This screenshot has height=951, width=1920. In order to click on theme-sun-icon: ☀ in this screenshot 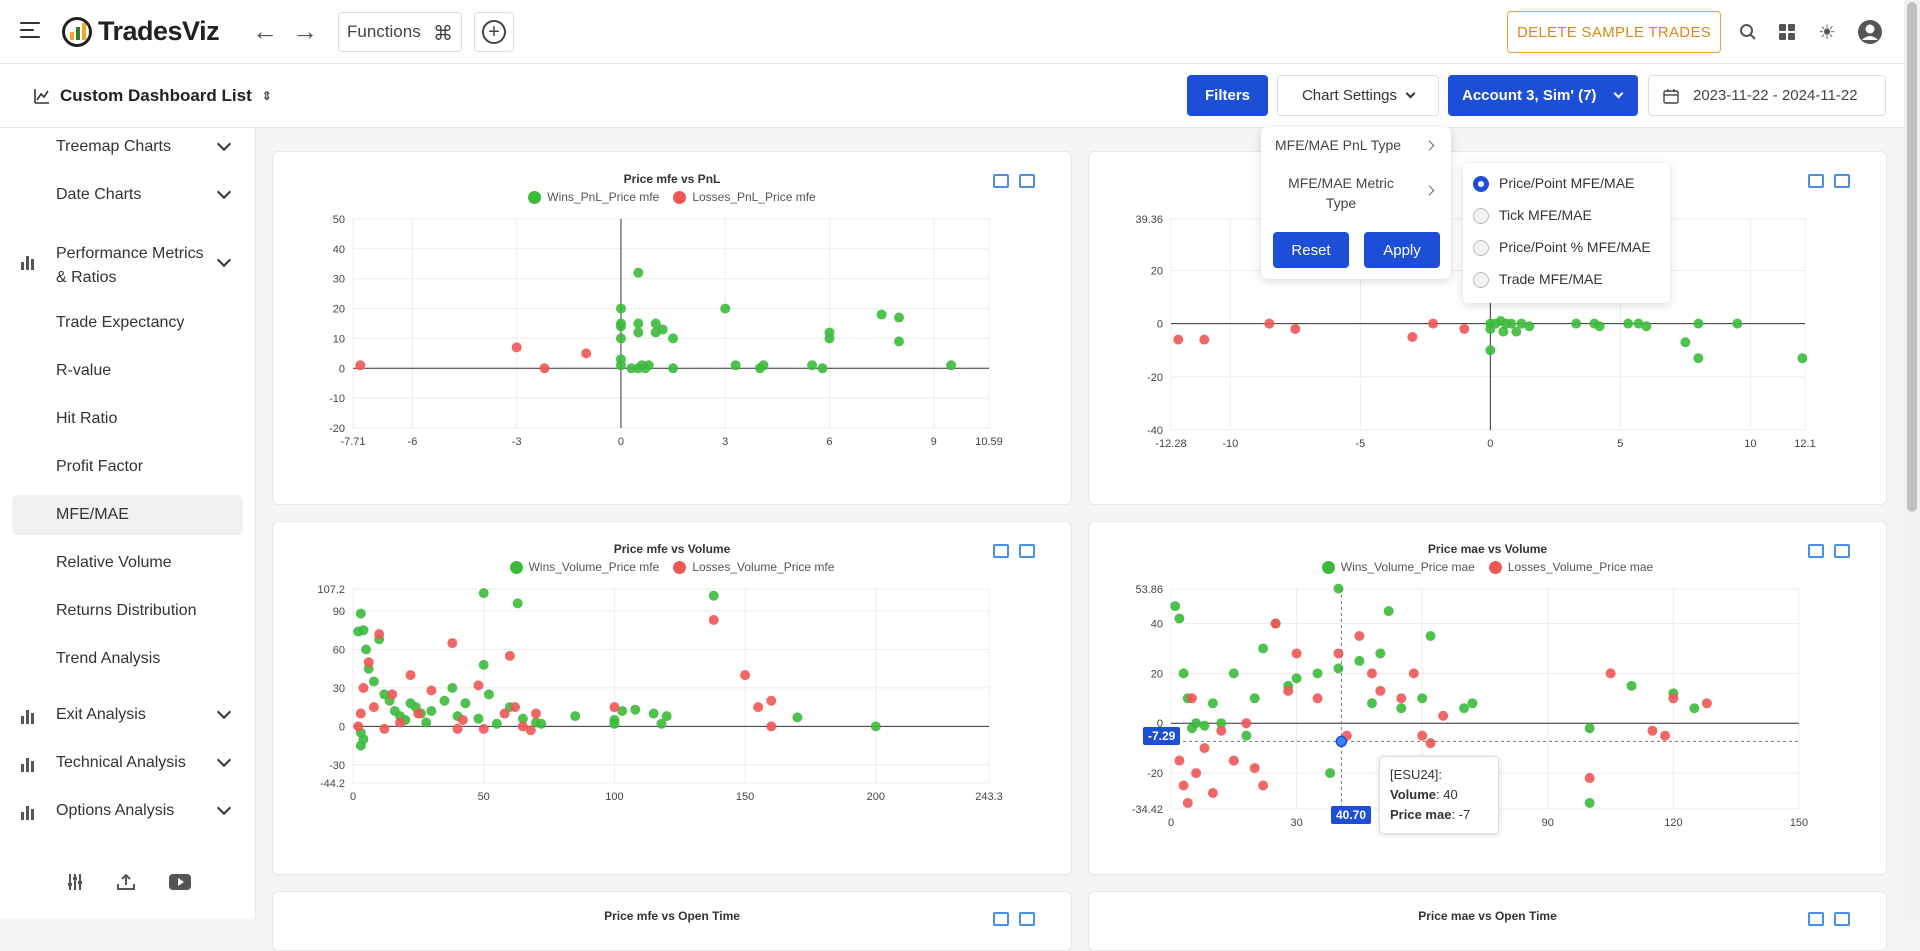, I will do `click(1827, 32)`.